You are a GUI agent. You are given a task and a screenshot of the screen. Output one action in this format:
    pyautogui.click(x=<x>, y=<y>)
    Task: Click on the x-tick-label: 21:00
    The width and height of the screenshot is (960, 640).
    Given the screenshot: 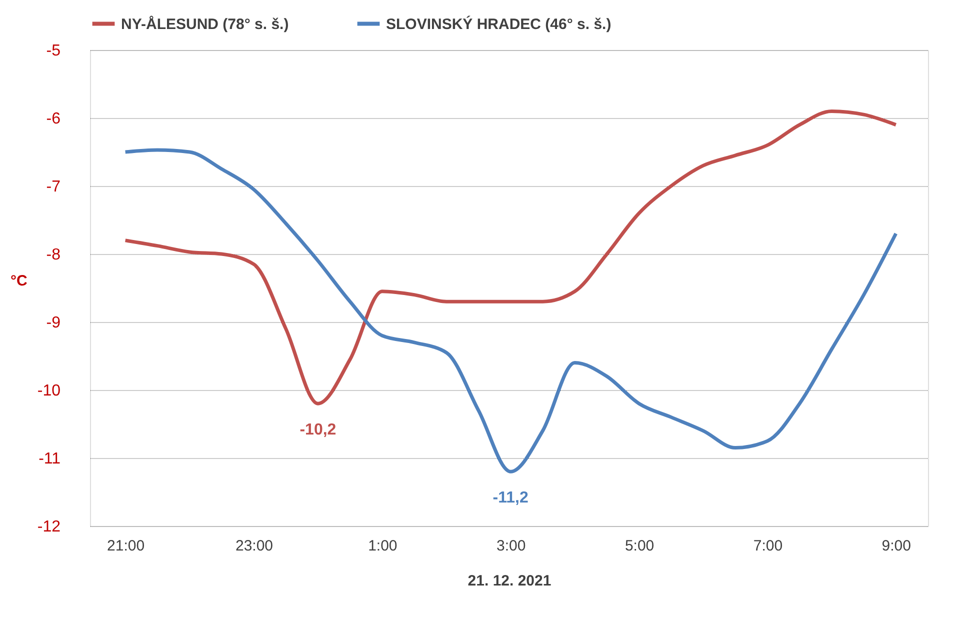 What is the action you would take?
    pyautogui.click(x=126, y=546)
    